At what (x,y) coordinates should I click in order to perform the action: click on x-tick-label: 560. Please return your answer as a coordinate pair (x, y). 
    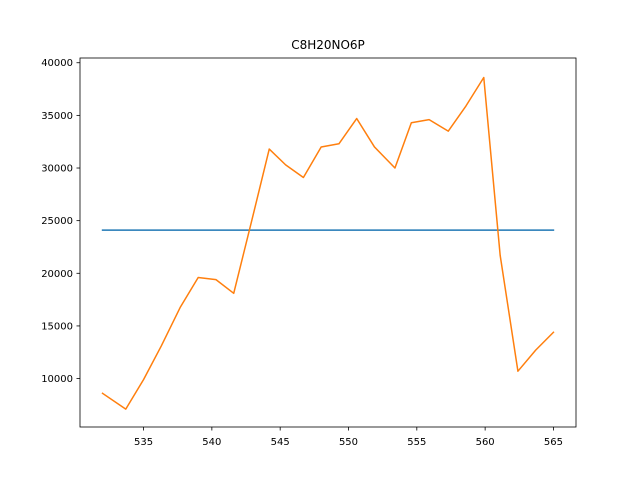
    Looking at the image, I should click on (485, 442).